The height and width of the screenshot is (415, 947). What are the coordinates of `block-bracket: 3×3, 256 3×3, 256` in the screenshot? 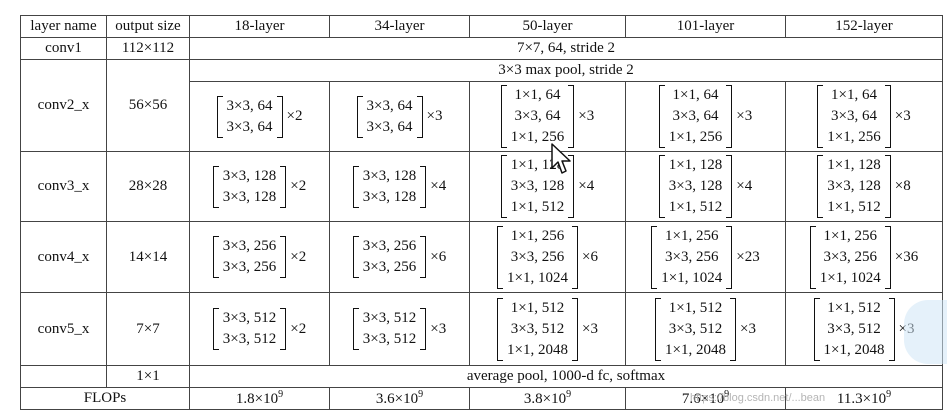 It's located at (249, 257).